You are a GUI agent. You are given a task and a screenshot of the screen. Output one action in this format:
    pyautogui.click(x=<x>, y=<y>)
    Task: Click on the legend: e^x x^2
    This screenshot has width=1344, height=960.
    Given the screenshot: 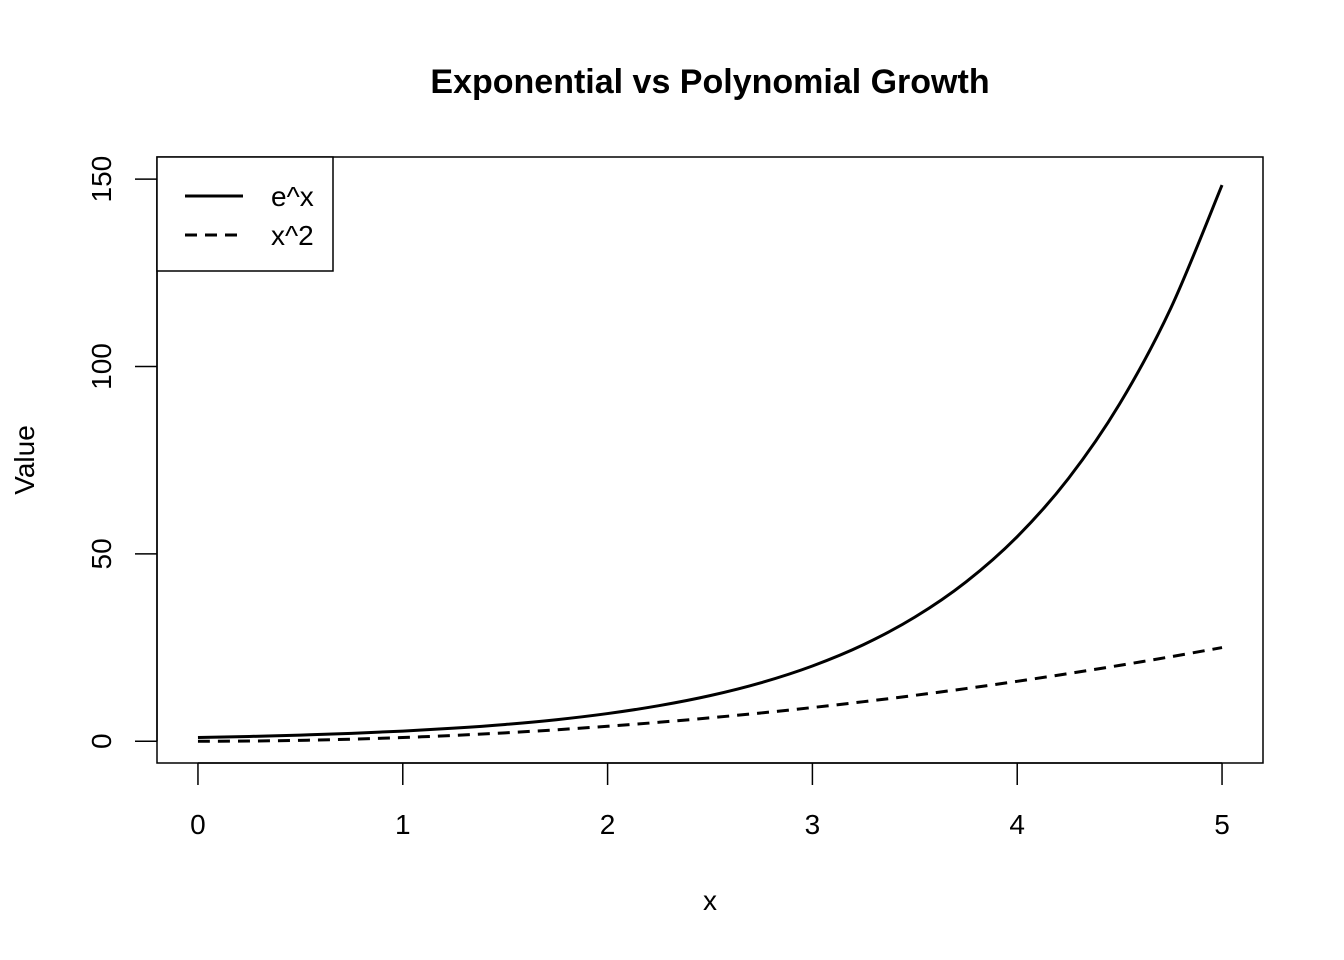 What is the action you would take?
    pyautogui.click(x=245, y=214)
    